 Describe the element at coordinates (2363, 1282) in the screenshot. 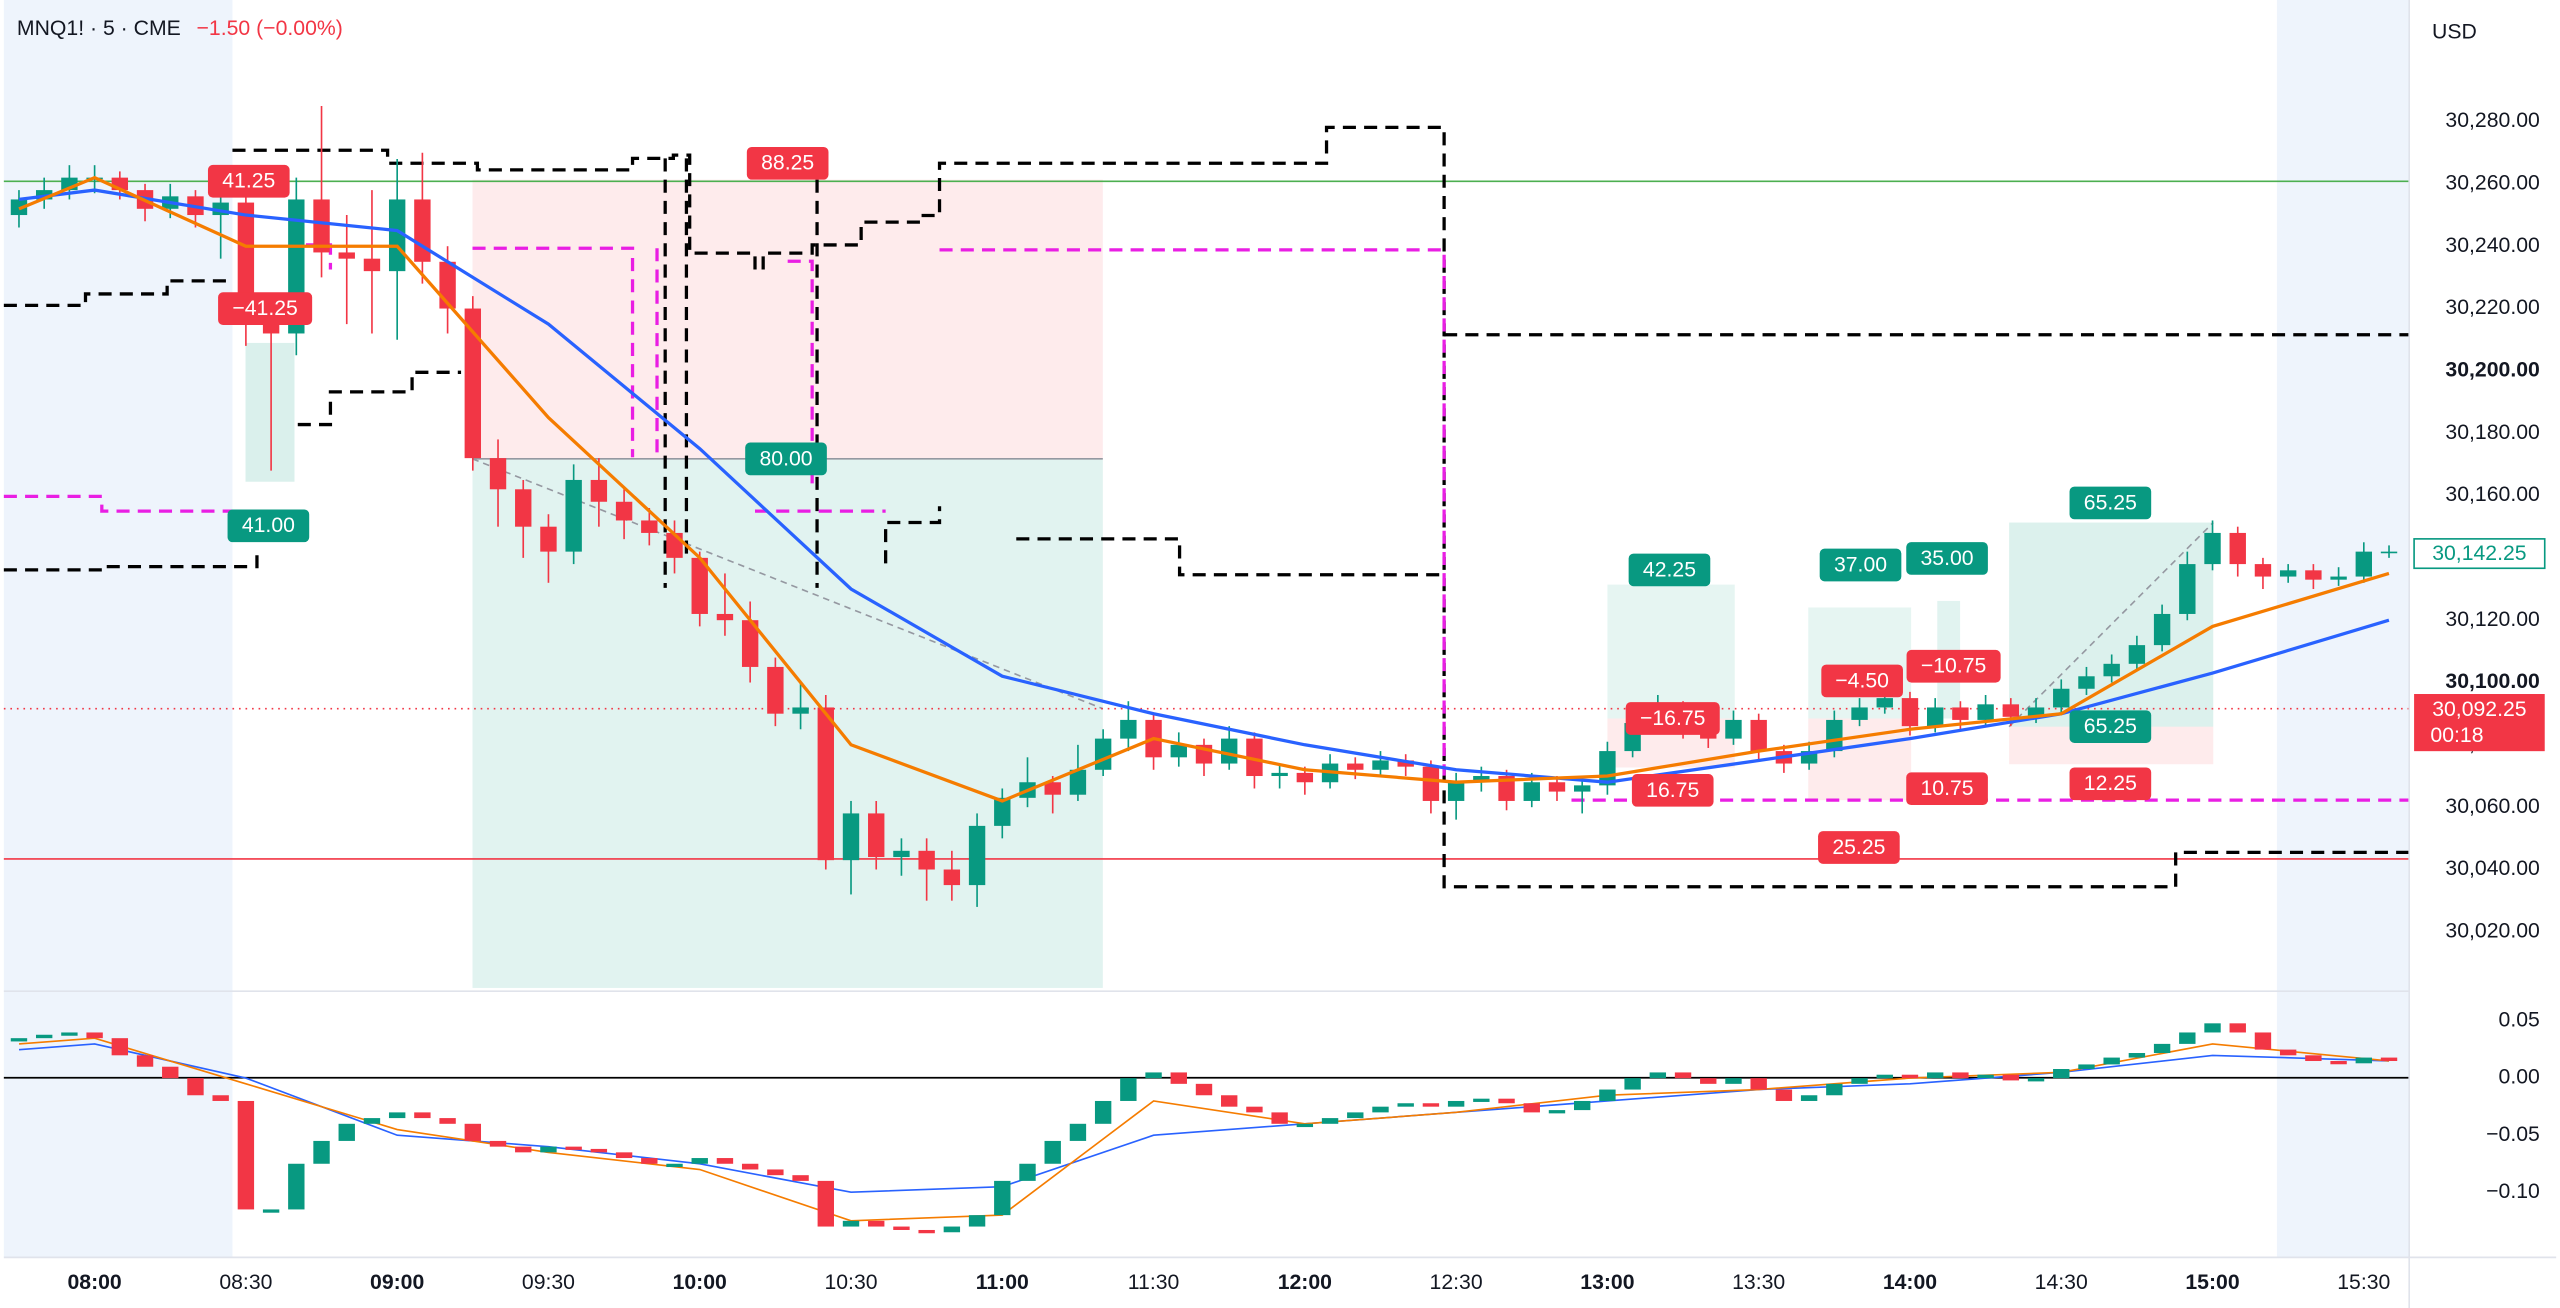

I see `x-tick-label: 15:30` at that location.